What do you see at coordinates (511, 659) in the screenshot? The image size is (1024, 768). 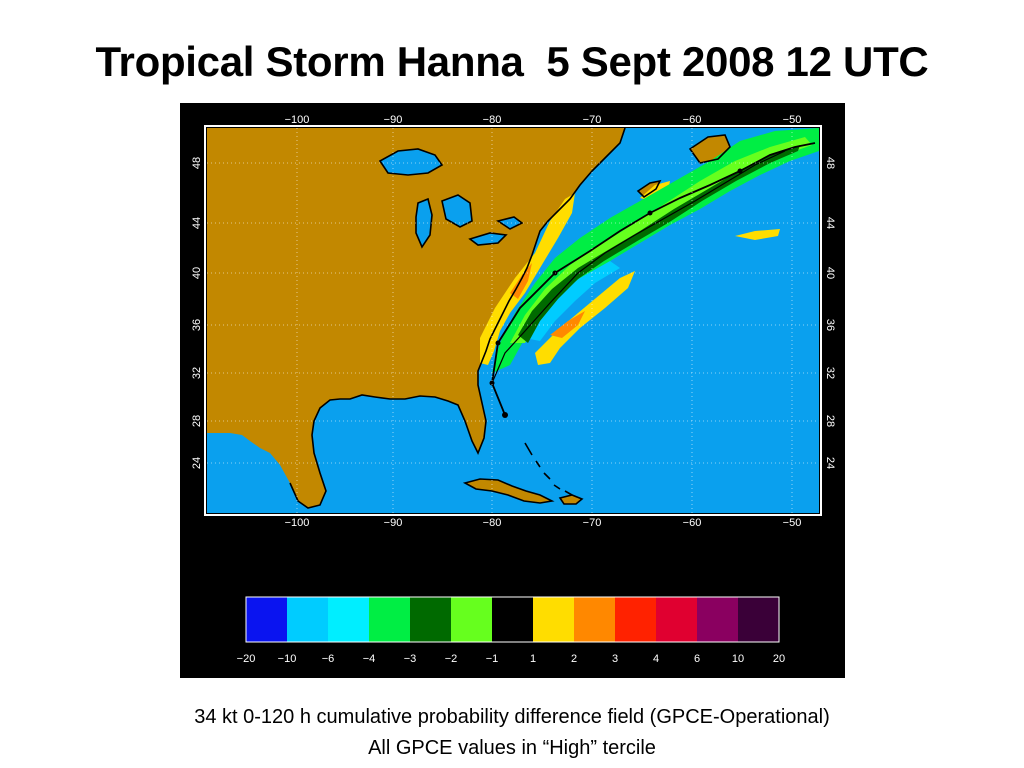 I see `colorbar-labels: −20 −10 −6 −4 −3 −2 −1 1 2 3 4 6 10 20` at bounding box center [511, 659].